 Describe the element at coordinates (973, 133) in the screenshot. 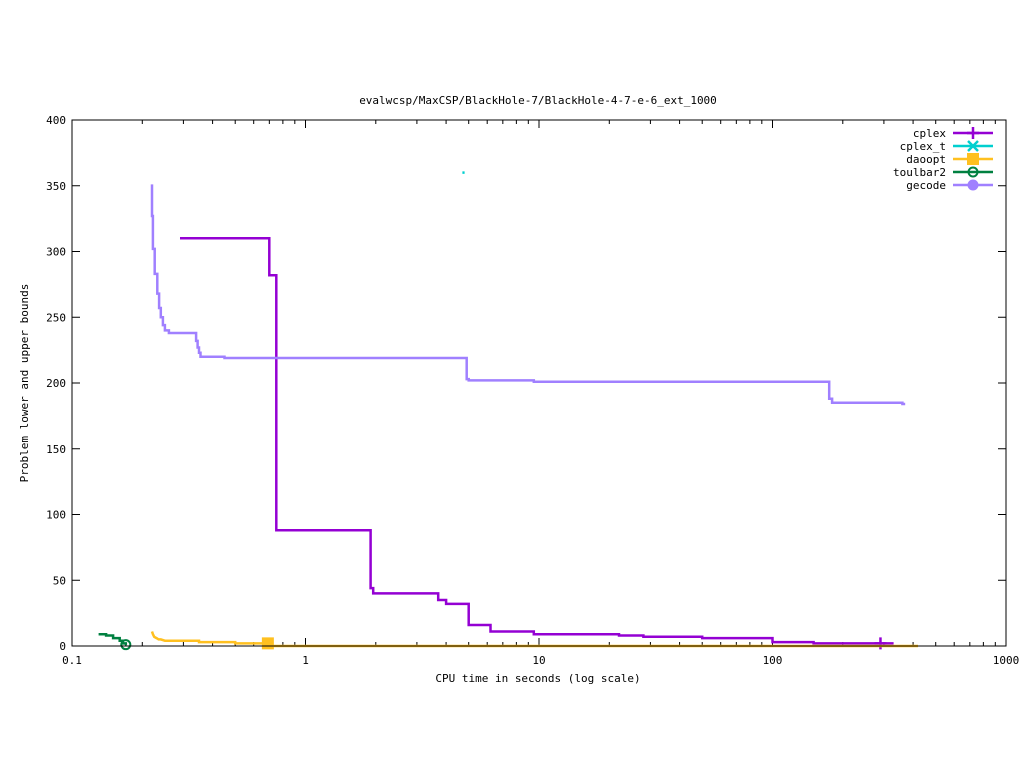

I see `legend-marker-cplex` at that location.